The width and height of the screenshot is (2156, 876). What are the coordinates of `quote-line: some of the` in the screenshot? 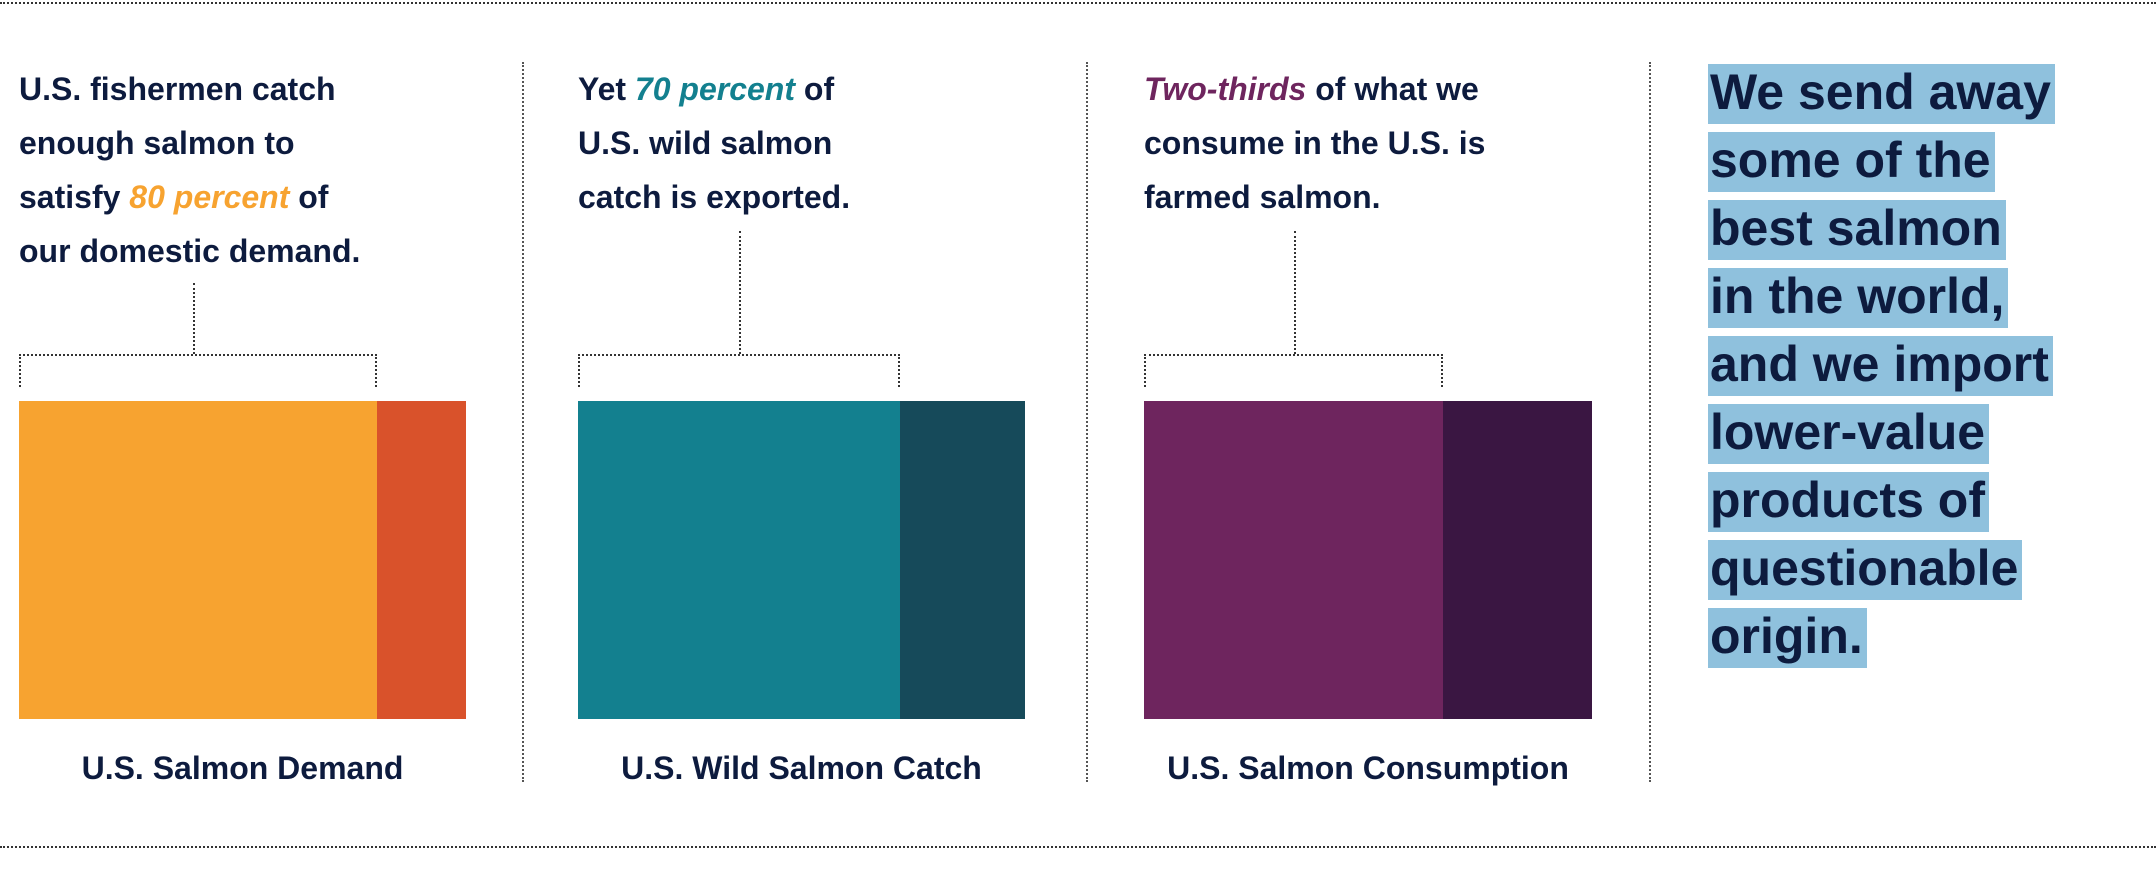 It's located at (1881, 160).